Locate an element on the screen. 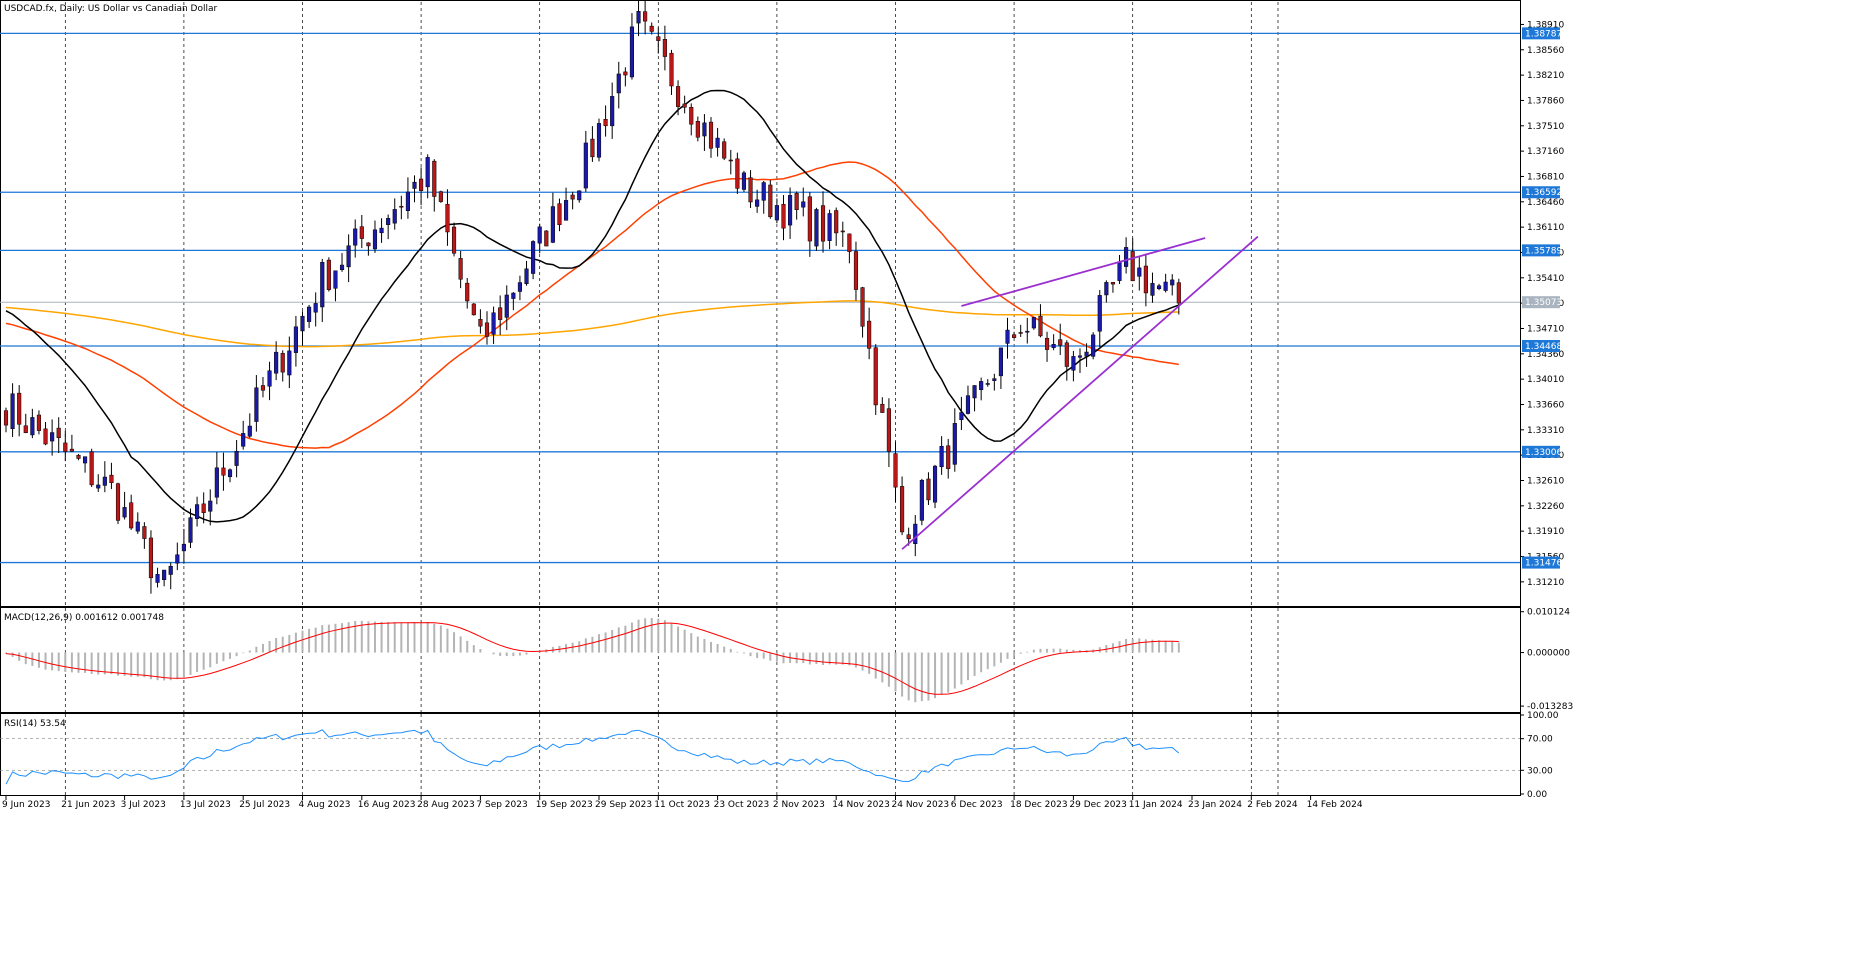 The height and width of the screenshot is (969, 1866). x-tick-label: 29 Dec 2023 is located at coordinates (1098, 805).